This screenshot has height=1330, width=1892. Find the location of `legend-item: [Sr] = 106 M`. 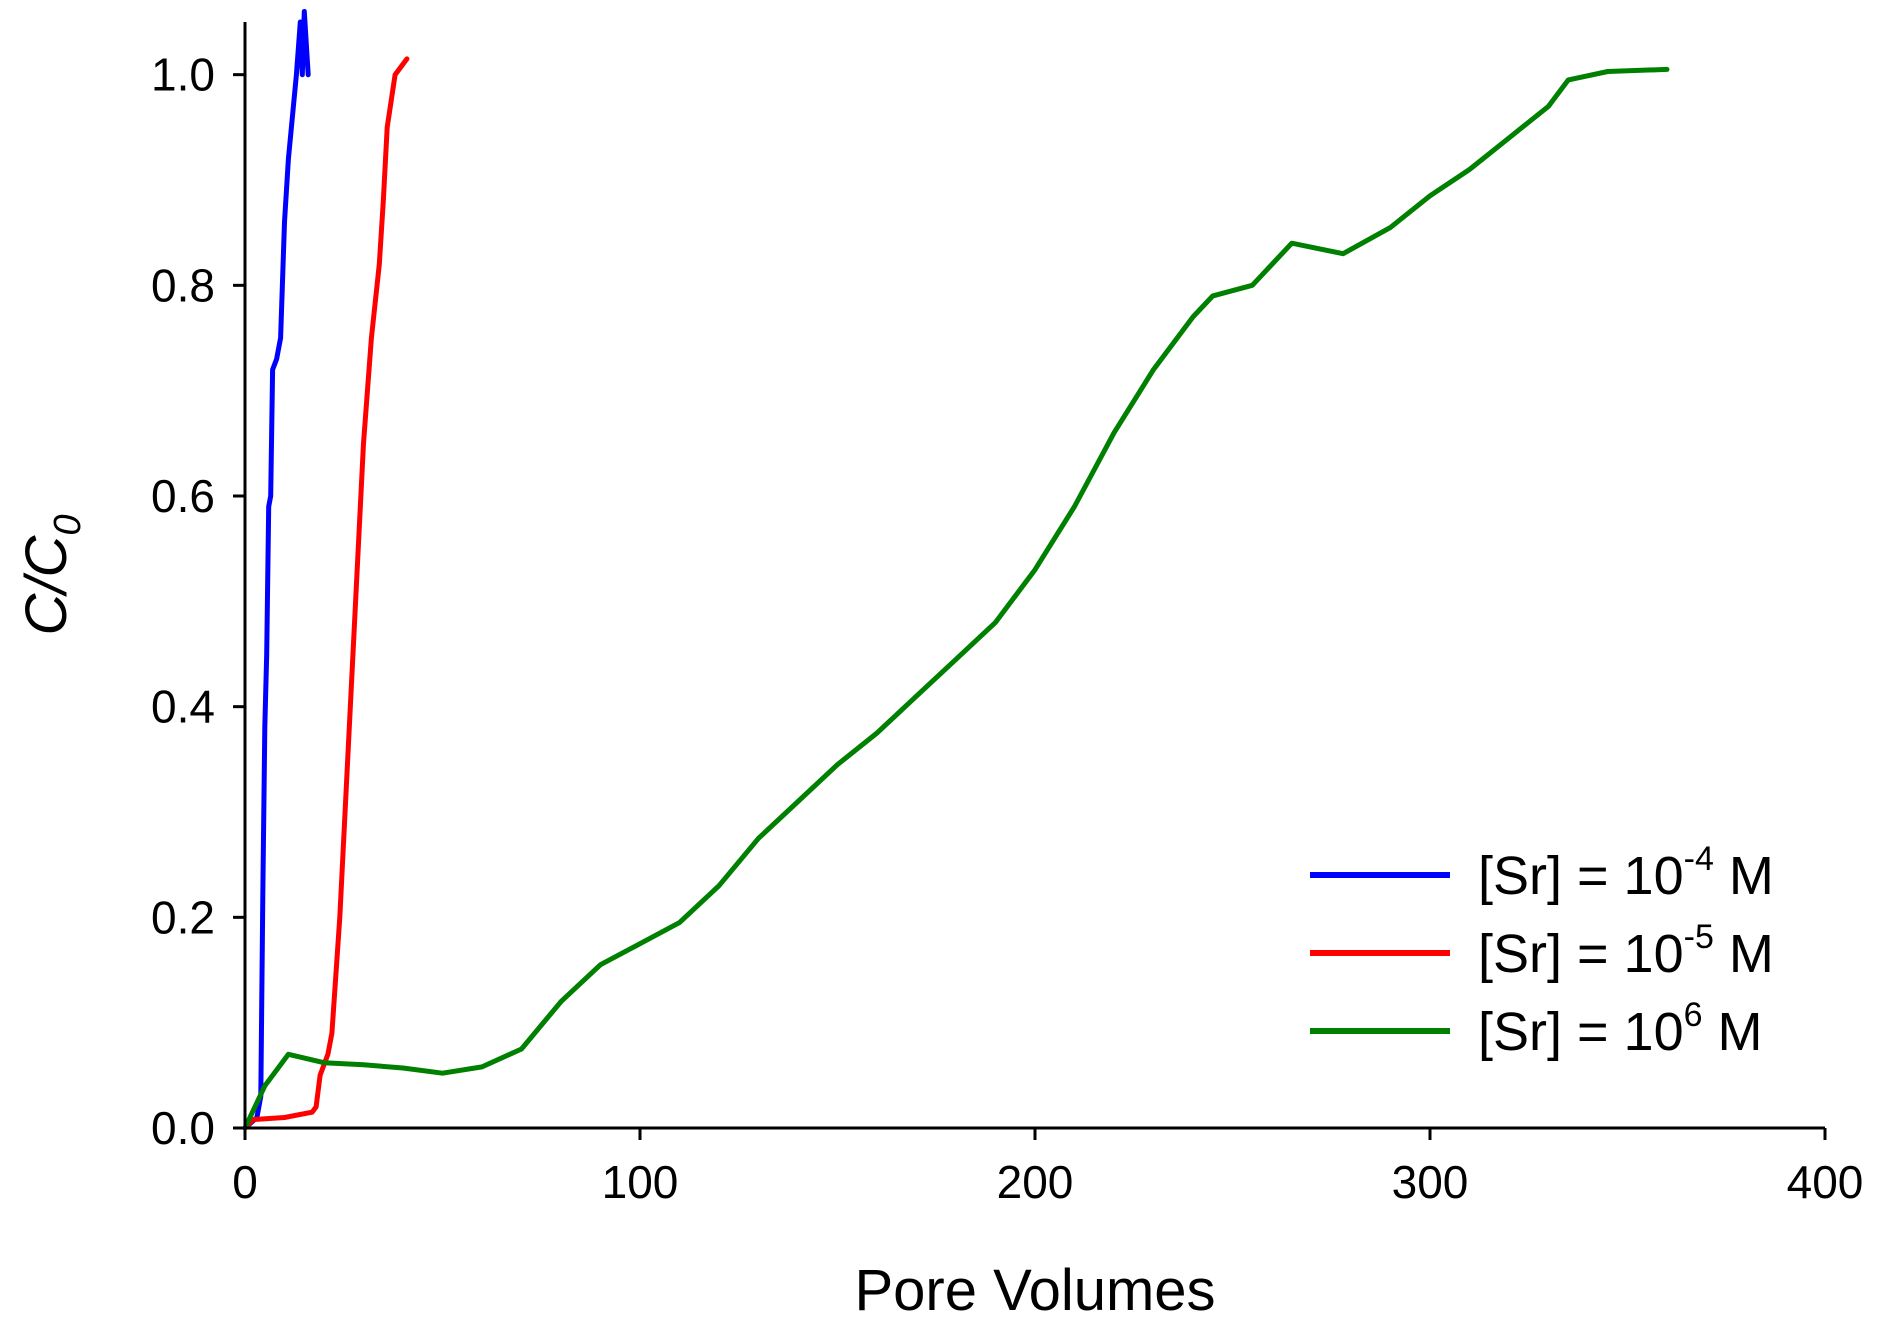

legend-item: [Sr] = 106 M is located at coordinates (1536, 1029).